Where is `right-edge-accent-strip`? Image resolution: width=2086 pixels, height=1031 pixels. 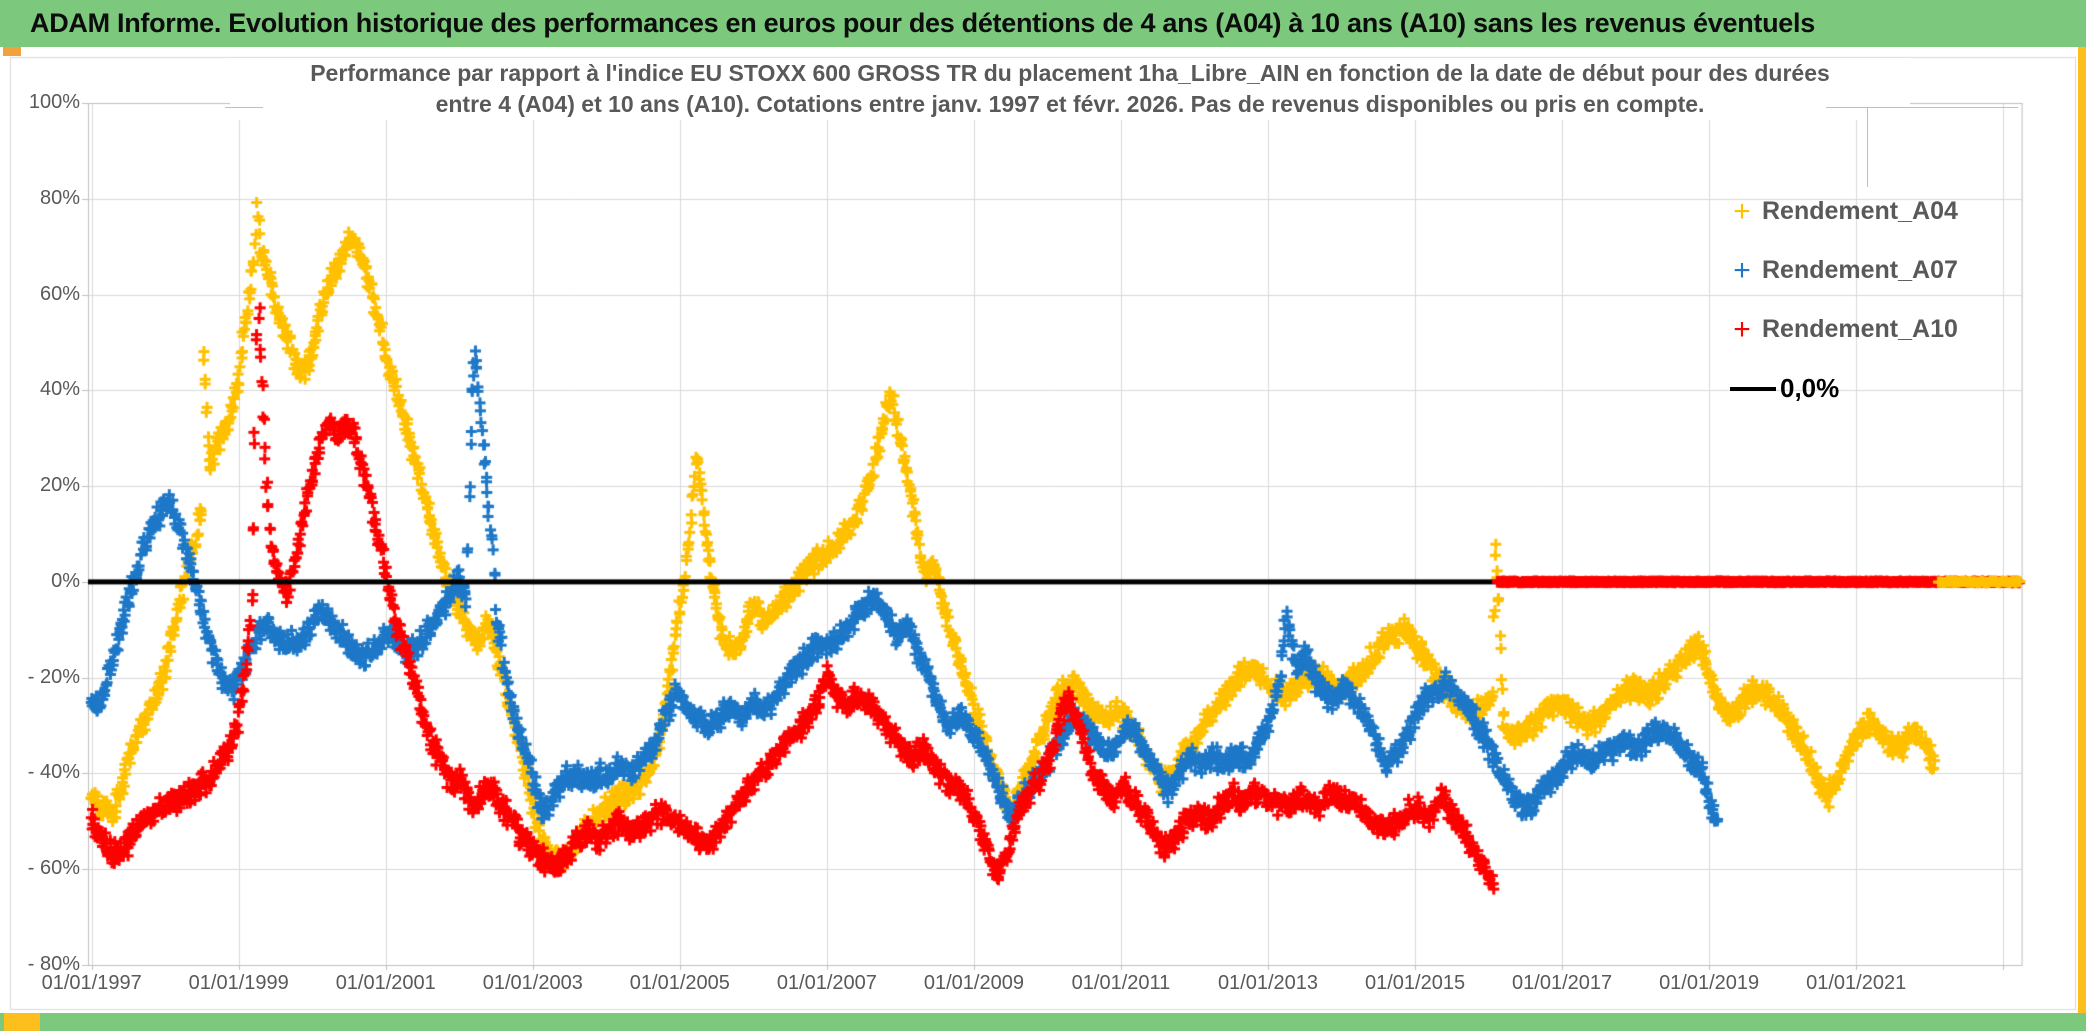
right-edge-accent-strip is located at coordinates (2082, 539).